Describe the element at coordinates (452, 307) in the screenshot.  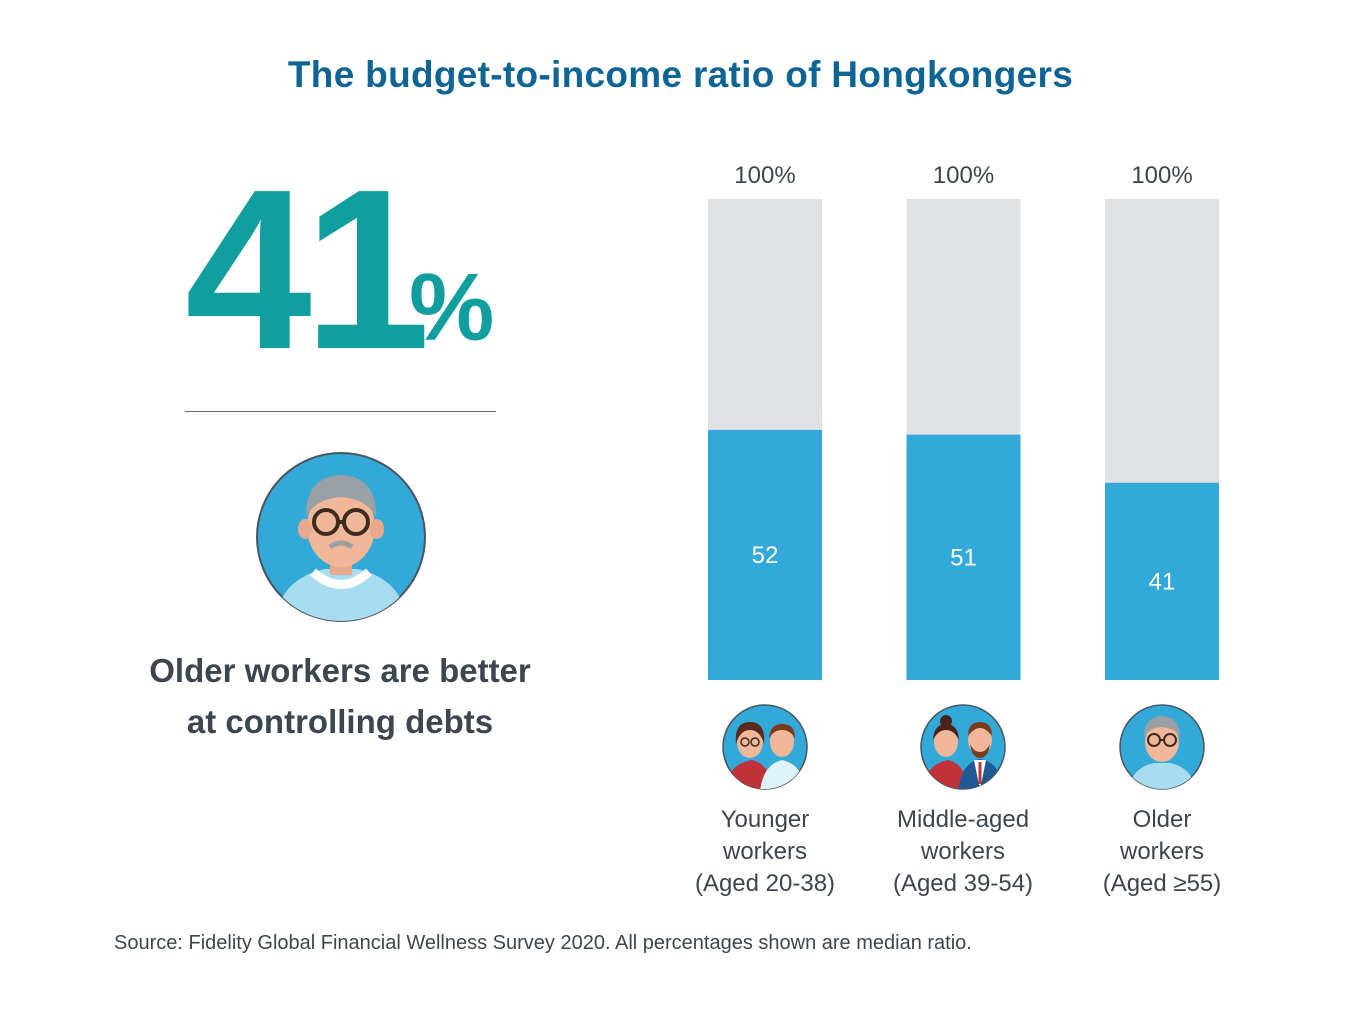
I see `highlight-percent-sign: %` at that location.